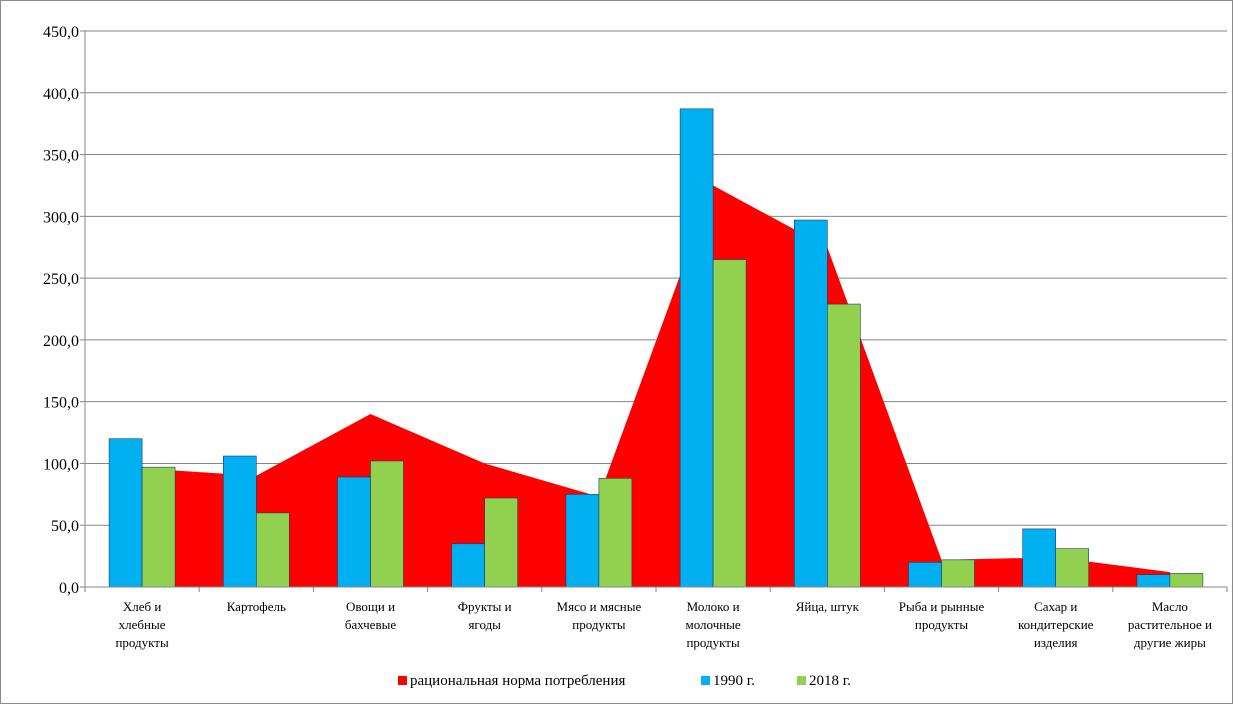 Image resolution: width=1233 pixels, height=705 pixels. I want to click on category-label: Сахар и кондитерские изделия, so click(1056, 624).